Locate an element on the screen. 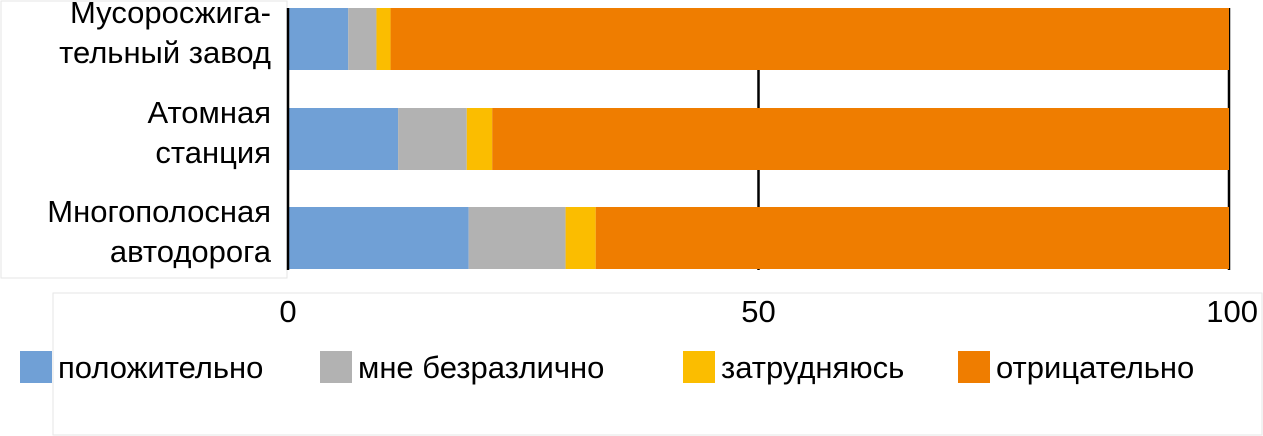  category-label-2-line-0: Многополосная is located at coordinates (159, 211).